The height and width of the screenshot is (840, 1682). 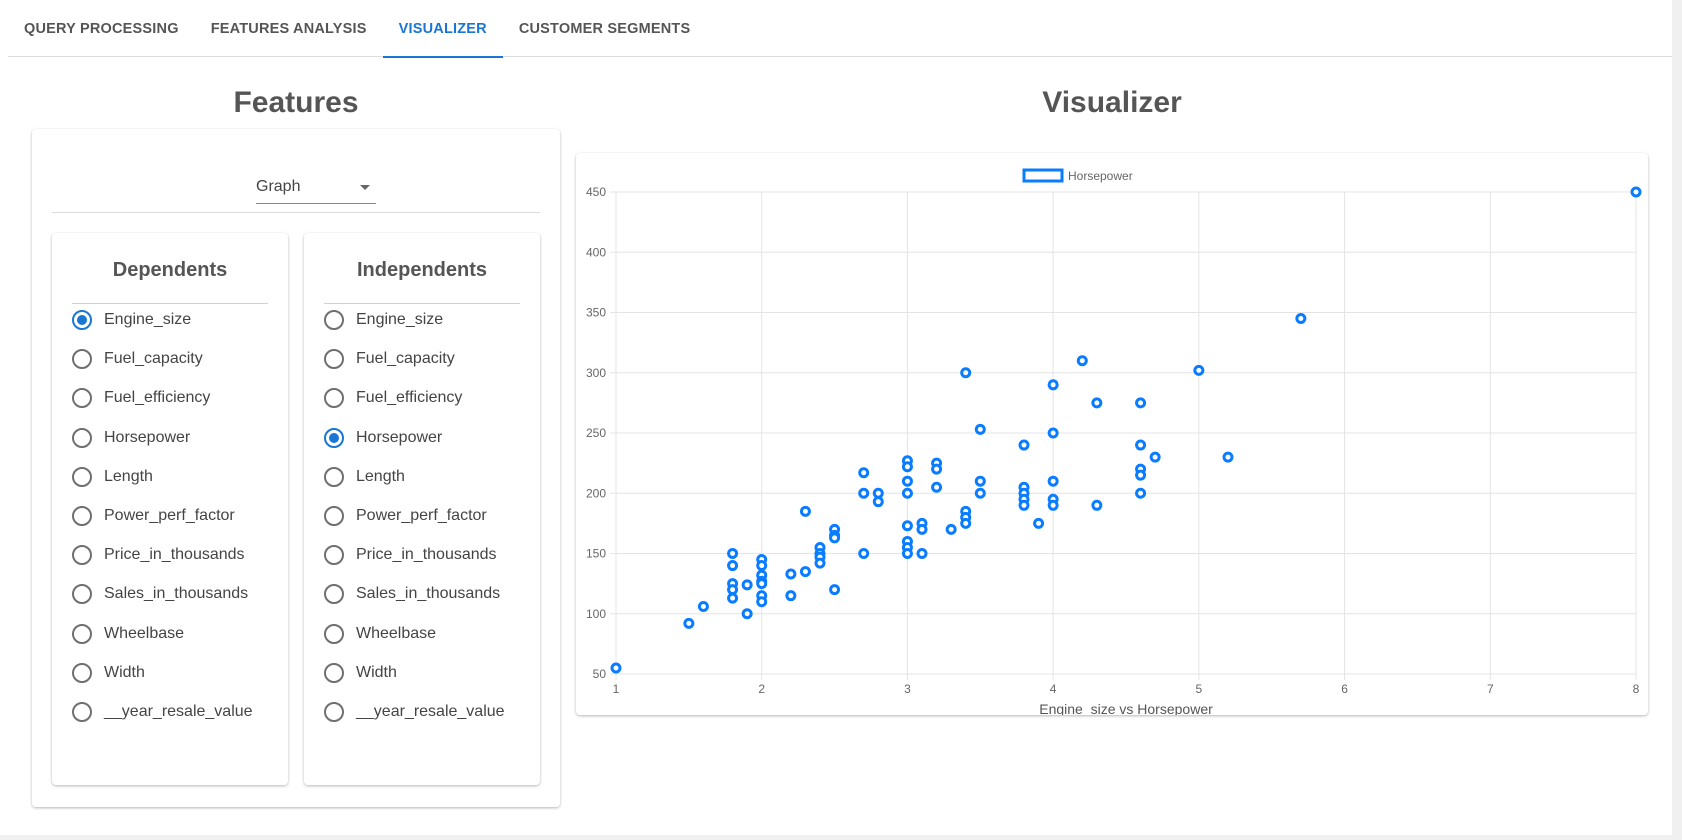 What do you see at coordinates (405, 359) in the screenshot?
I see `option-label: Fuel_capacity` at bounding box center [405, 359].